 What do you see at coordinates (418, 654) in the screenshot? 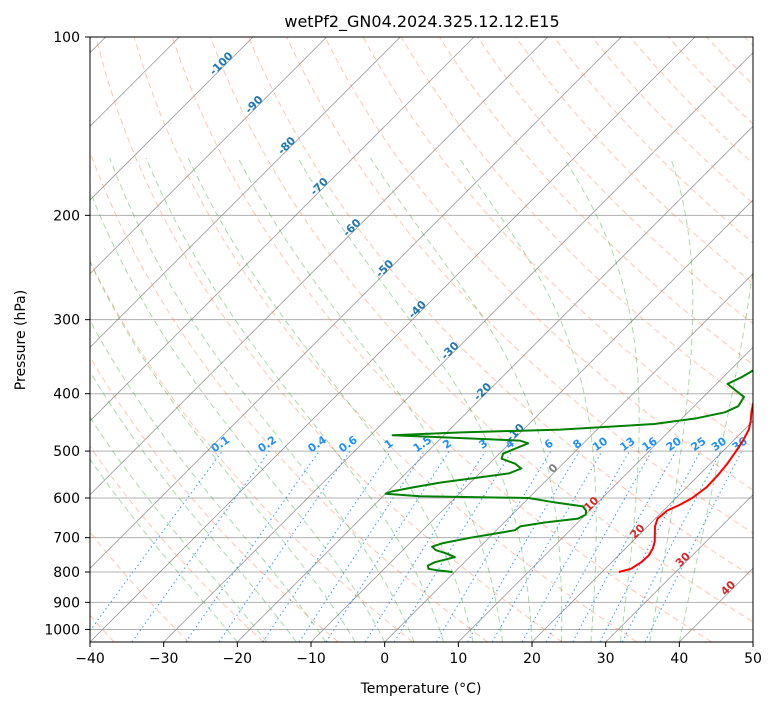
I see `x-axis: −40 −30 −20 −10 0 10 20 30 40 50` at bounding box center [418, 654].